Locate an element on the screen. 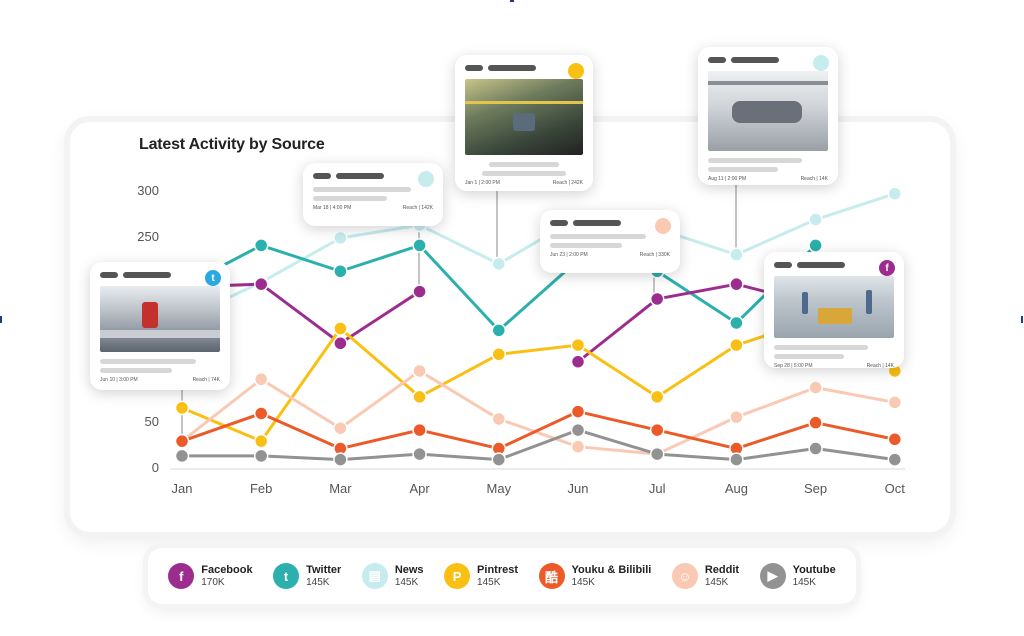  chart-title: Latest Activity by Source is located at coordinates (232, 144).